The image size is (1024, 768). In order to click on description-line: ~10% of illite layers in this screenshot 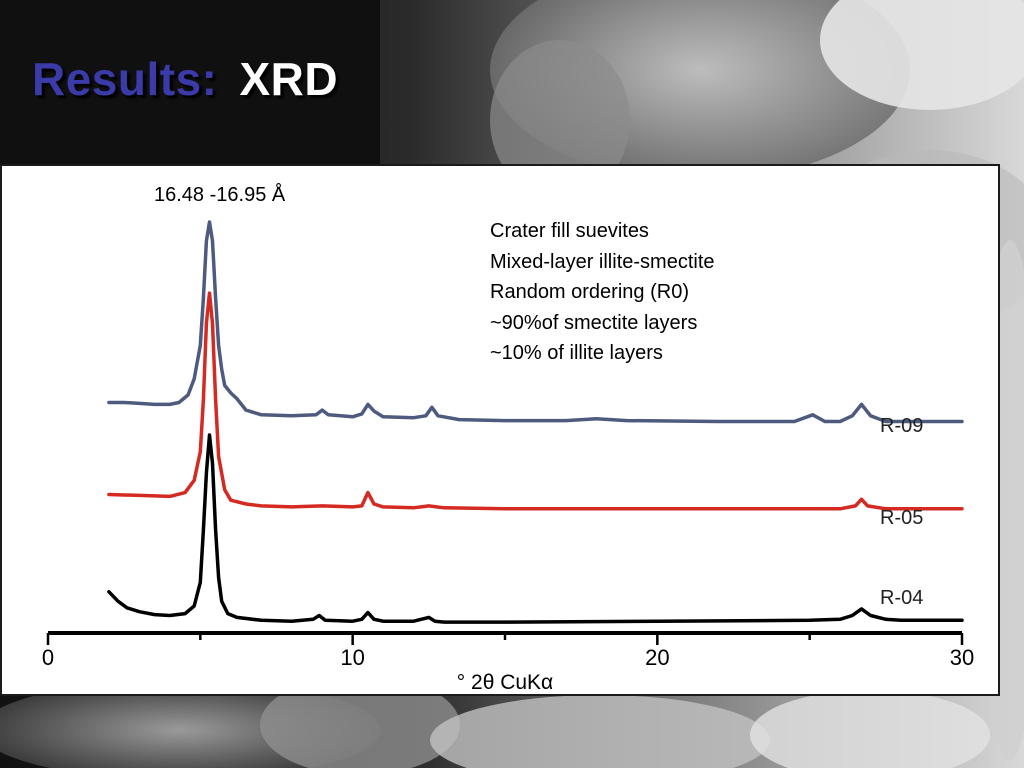, I will do `click(576, 353)`.